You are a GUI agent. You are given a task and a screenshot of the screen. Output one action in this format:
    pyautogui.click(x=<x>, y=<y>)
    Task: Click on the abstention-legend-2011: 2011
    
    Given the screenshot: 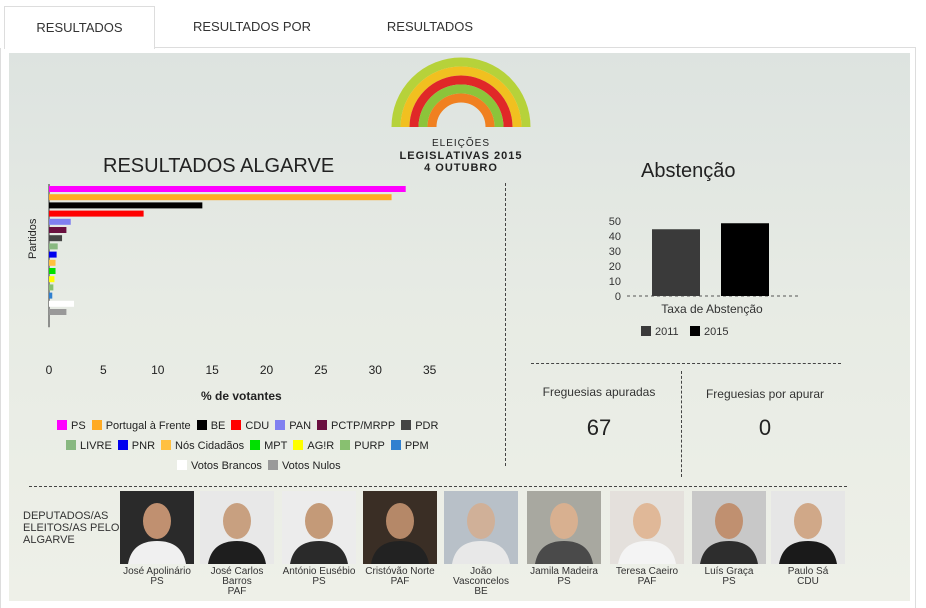 What is the action you would take?
    pyautogui.click(x=660, y=332)
    